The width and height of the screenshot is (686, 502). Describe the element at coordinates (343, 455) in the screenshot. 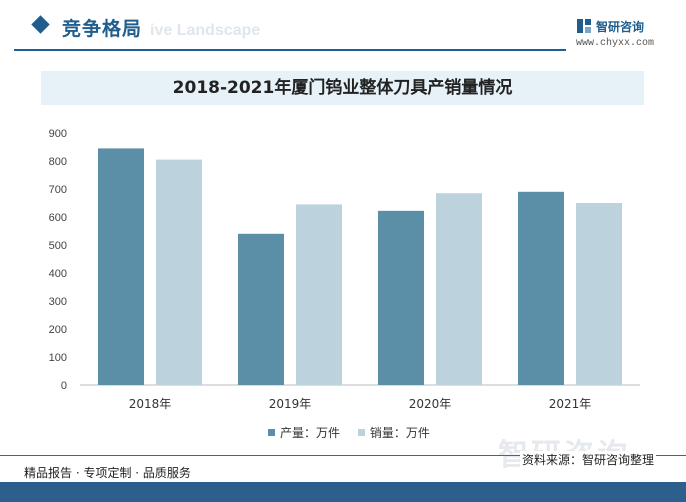

I see `footer-divider` at that location.